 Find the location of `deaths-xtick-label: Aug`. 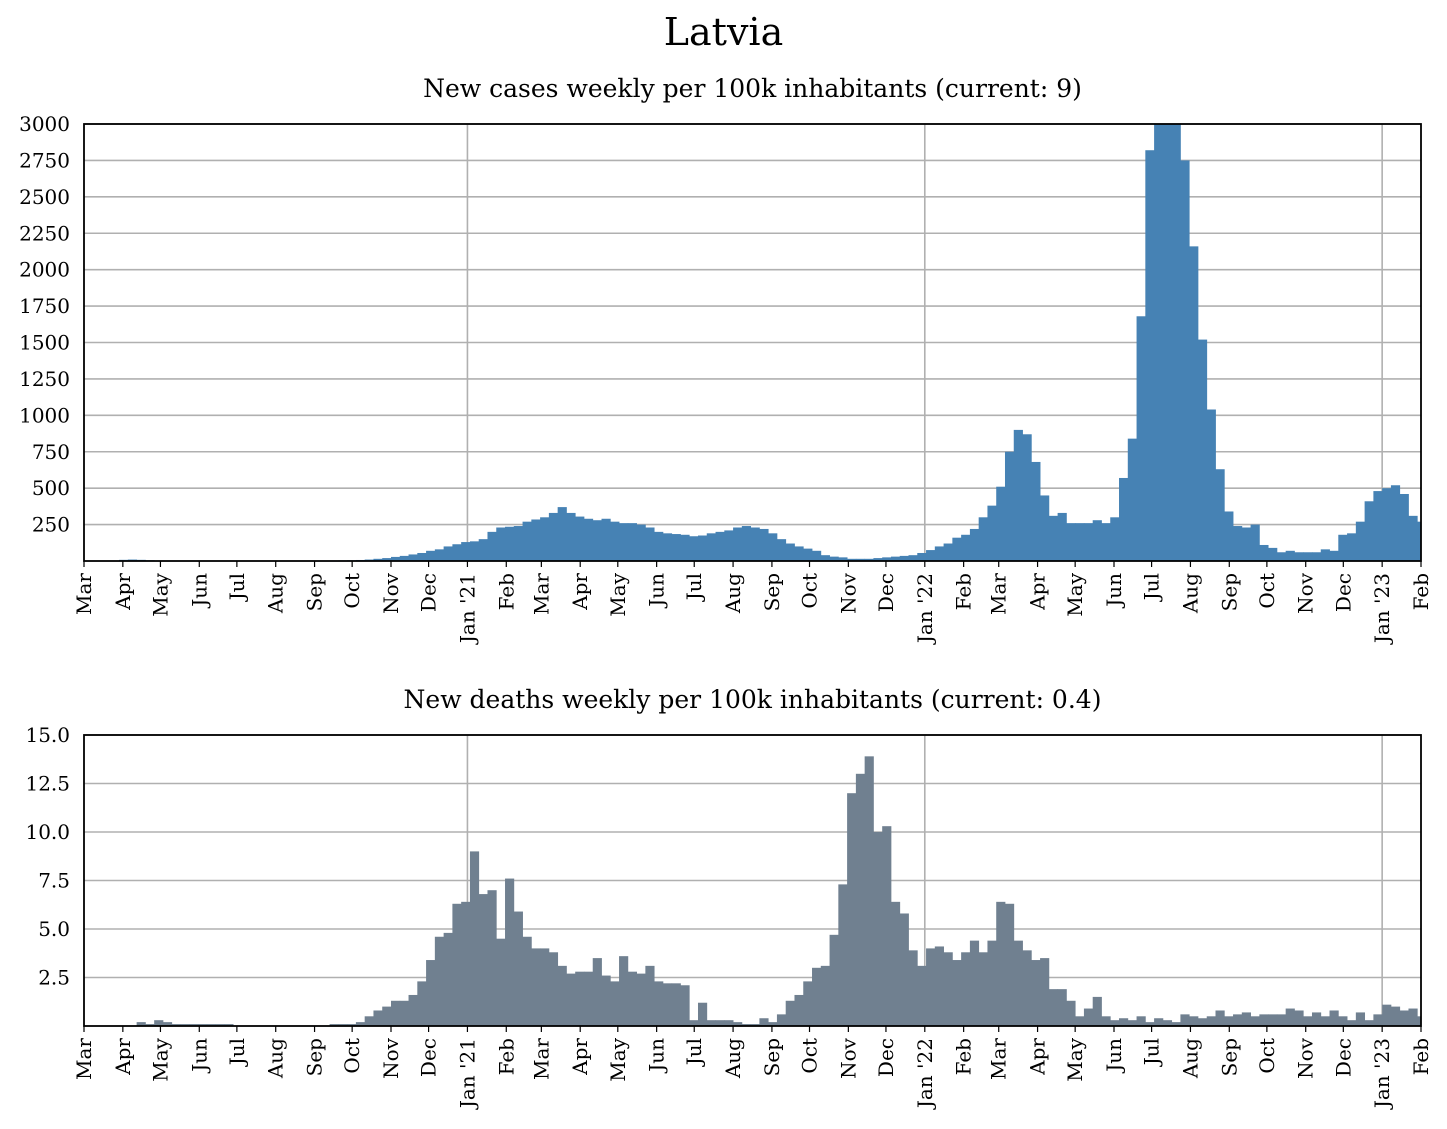

deaths-xtick-label: Aug is located at coordinates (276, 1058).